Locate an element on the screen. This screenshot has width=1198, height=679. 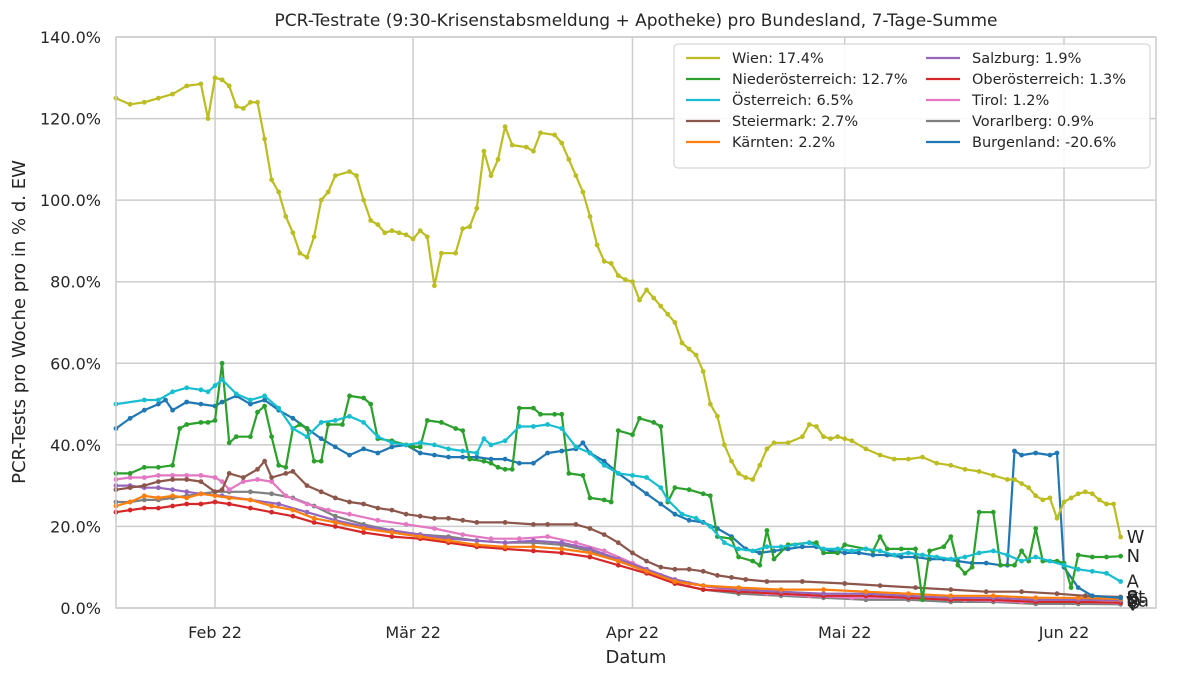
end-label: B is located at coordinates (1133, 598).